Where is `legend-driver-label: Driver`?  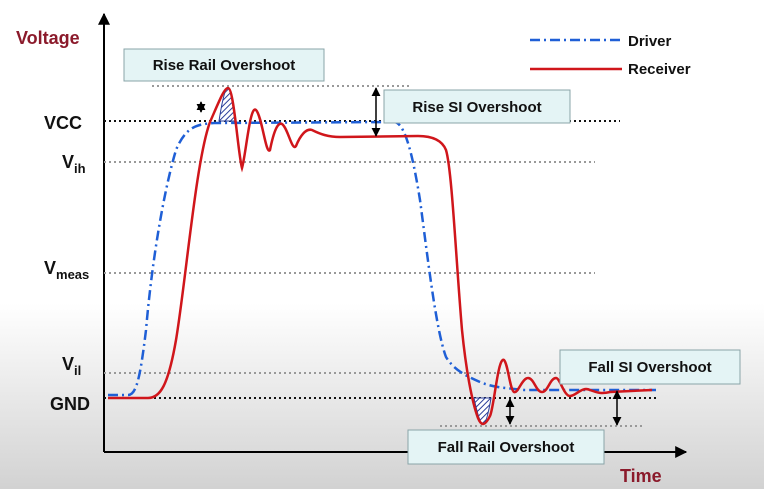 legend-driver-label: Driver is located at coordinates (650, 41).